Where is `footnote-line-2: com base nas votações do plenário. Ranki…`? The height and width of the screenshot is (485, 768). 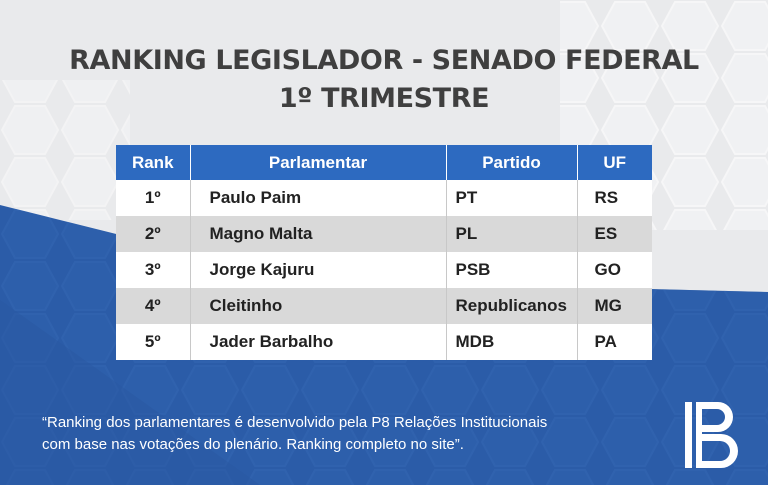 footnote-line-2: com base nas votações do plenário. Ranki… is located at coordinates (253, 444).